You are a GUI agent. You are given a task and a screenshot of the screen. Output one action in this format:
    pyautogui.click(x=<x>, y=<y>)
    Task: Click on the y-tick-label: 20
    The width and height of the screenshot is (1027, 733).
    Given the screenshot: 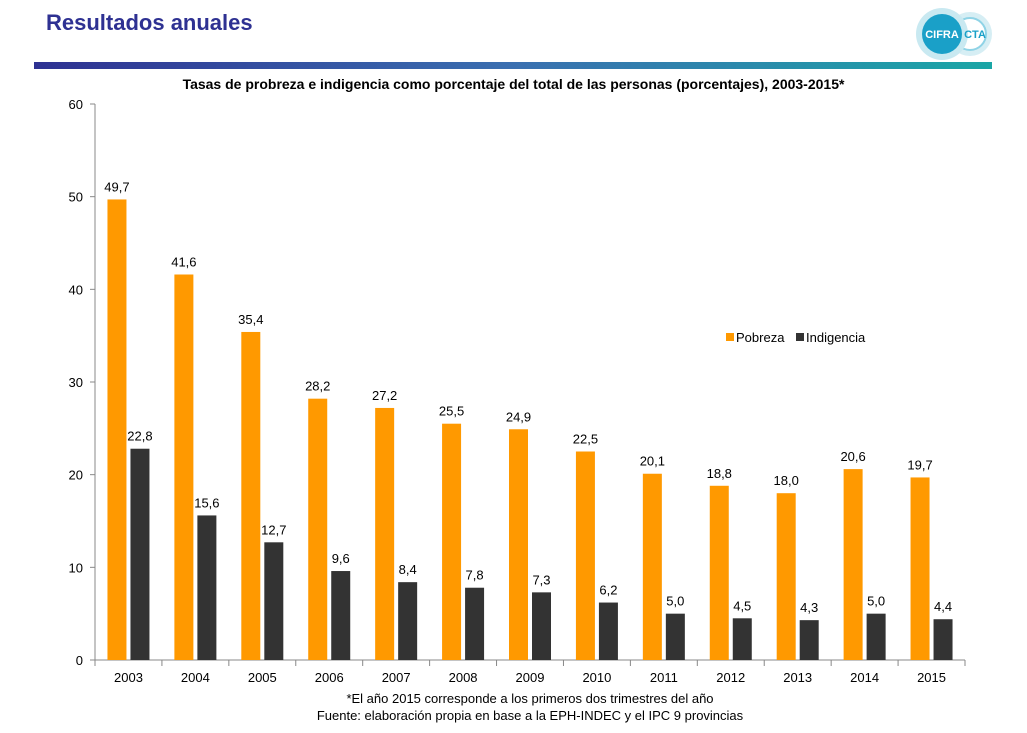 What is the action you would take?
    pyautogui.click(x=76, y=475)
    